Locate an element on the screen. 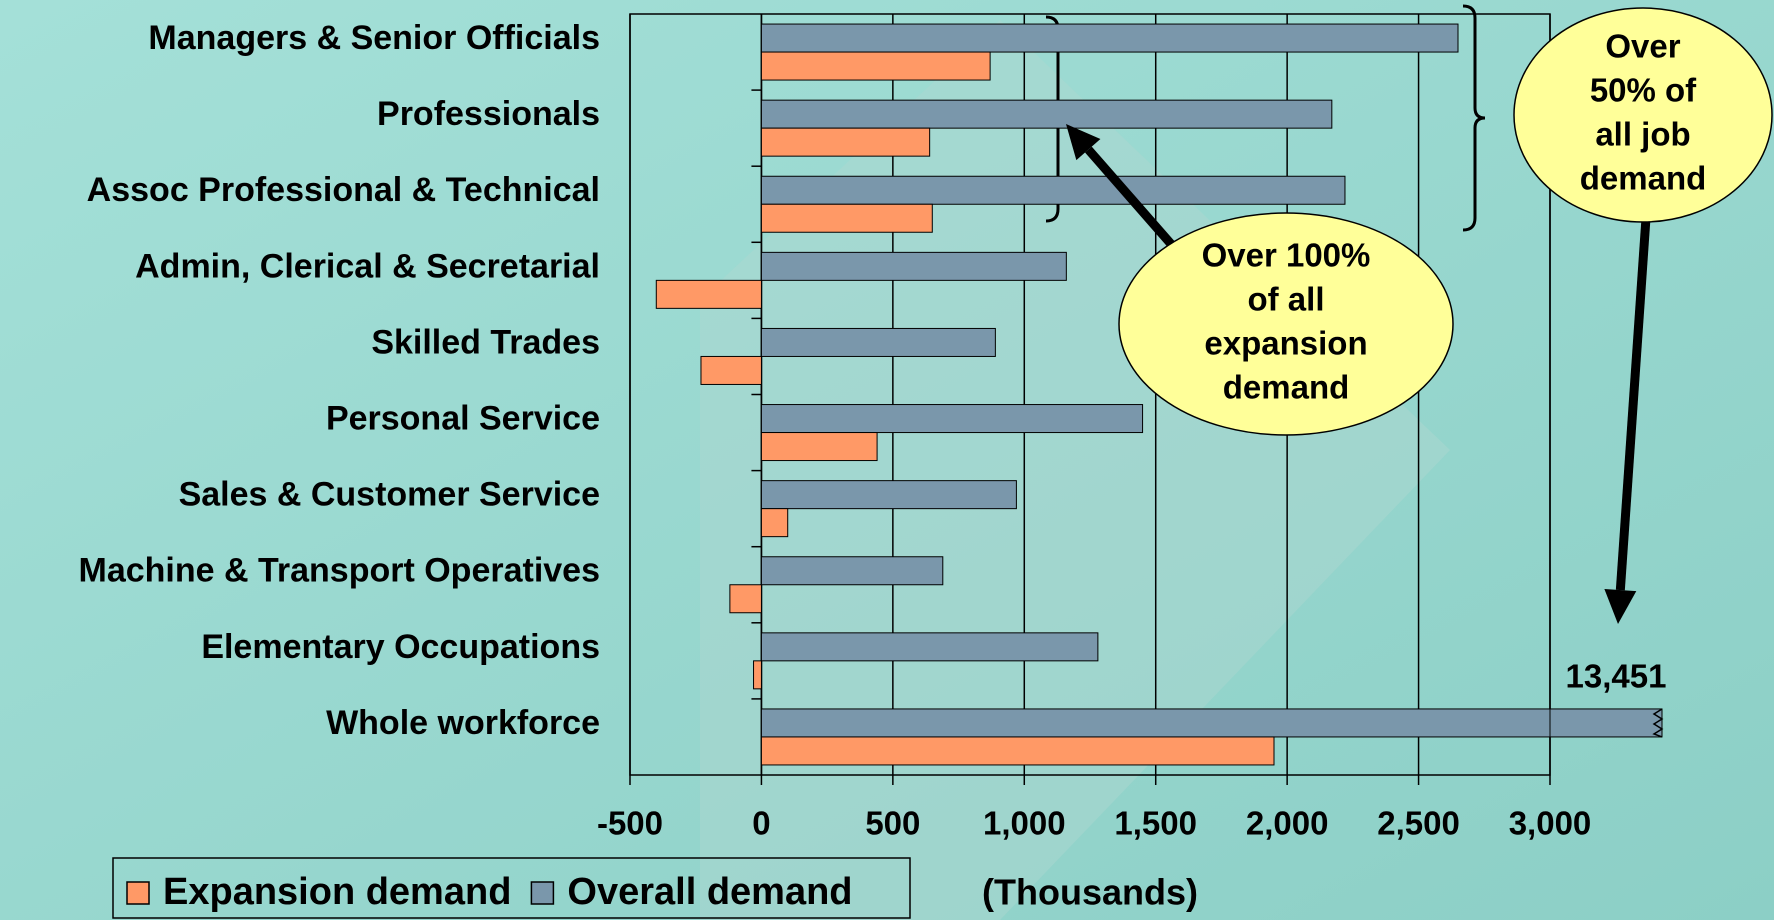 Image resolution: width=1774 pixels, height=920 pixels. y-tick-label: Assoc Professional & Technical is located at coordinates (343, 190).